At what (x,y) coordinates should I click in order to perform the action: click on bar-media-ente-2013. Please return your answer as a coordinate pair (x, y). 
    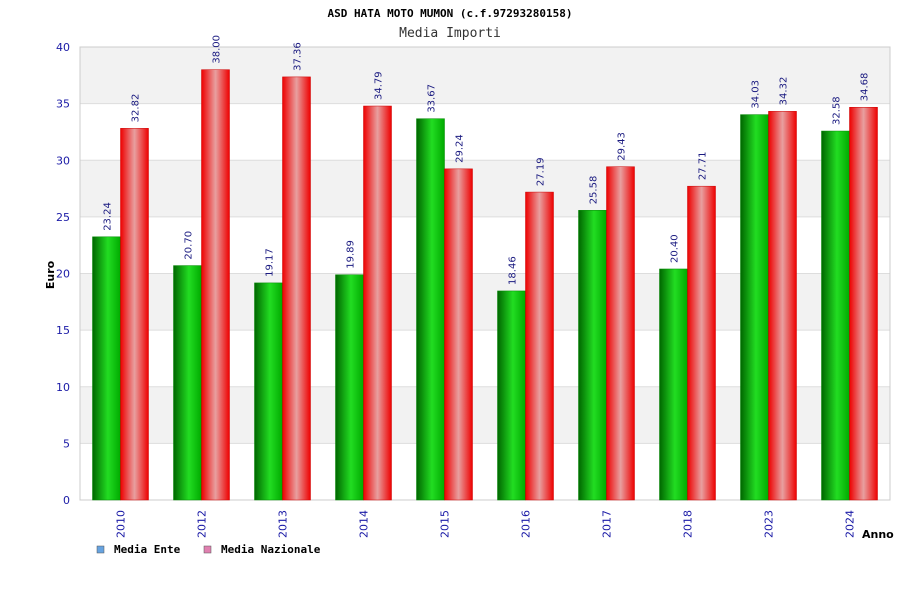
    Looking at the image, I should click on (268, 391).